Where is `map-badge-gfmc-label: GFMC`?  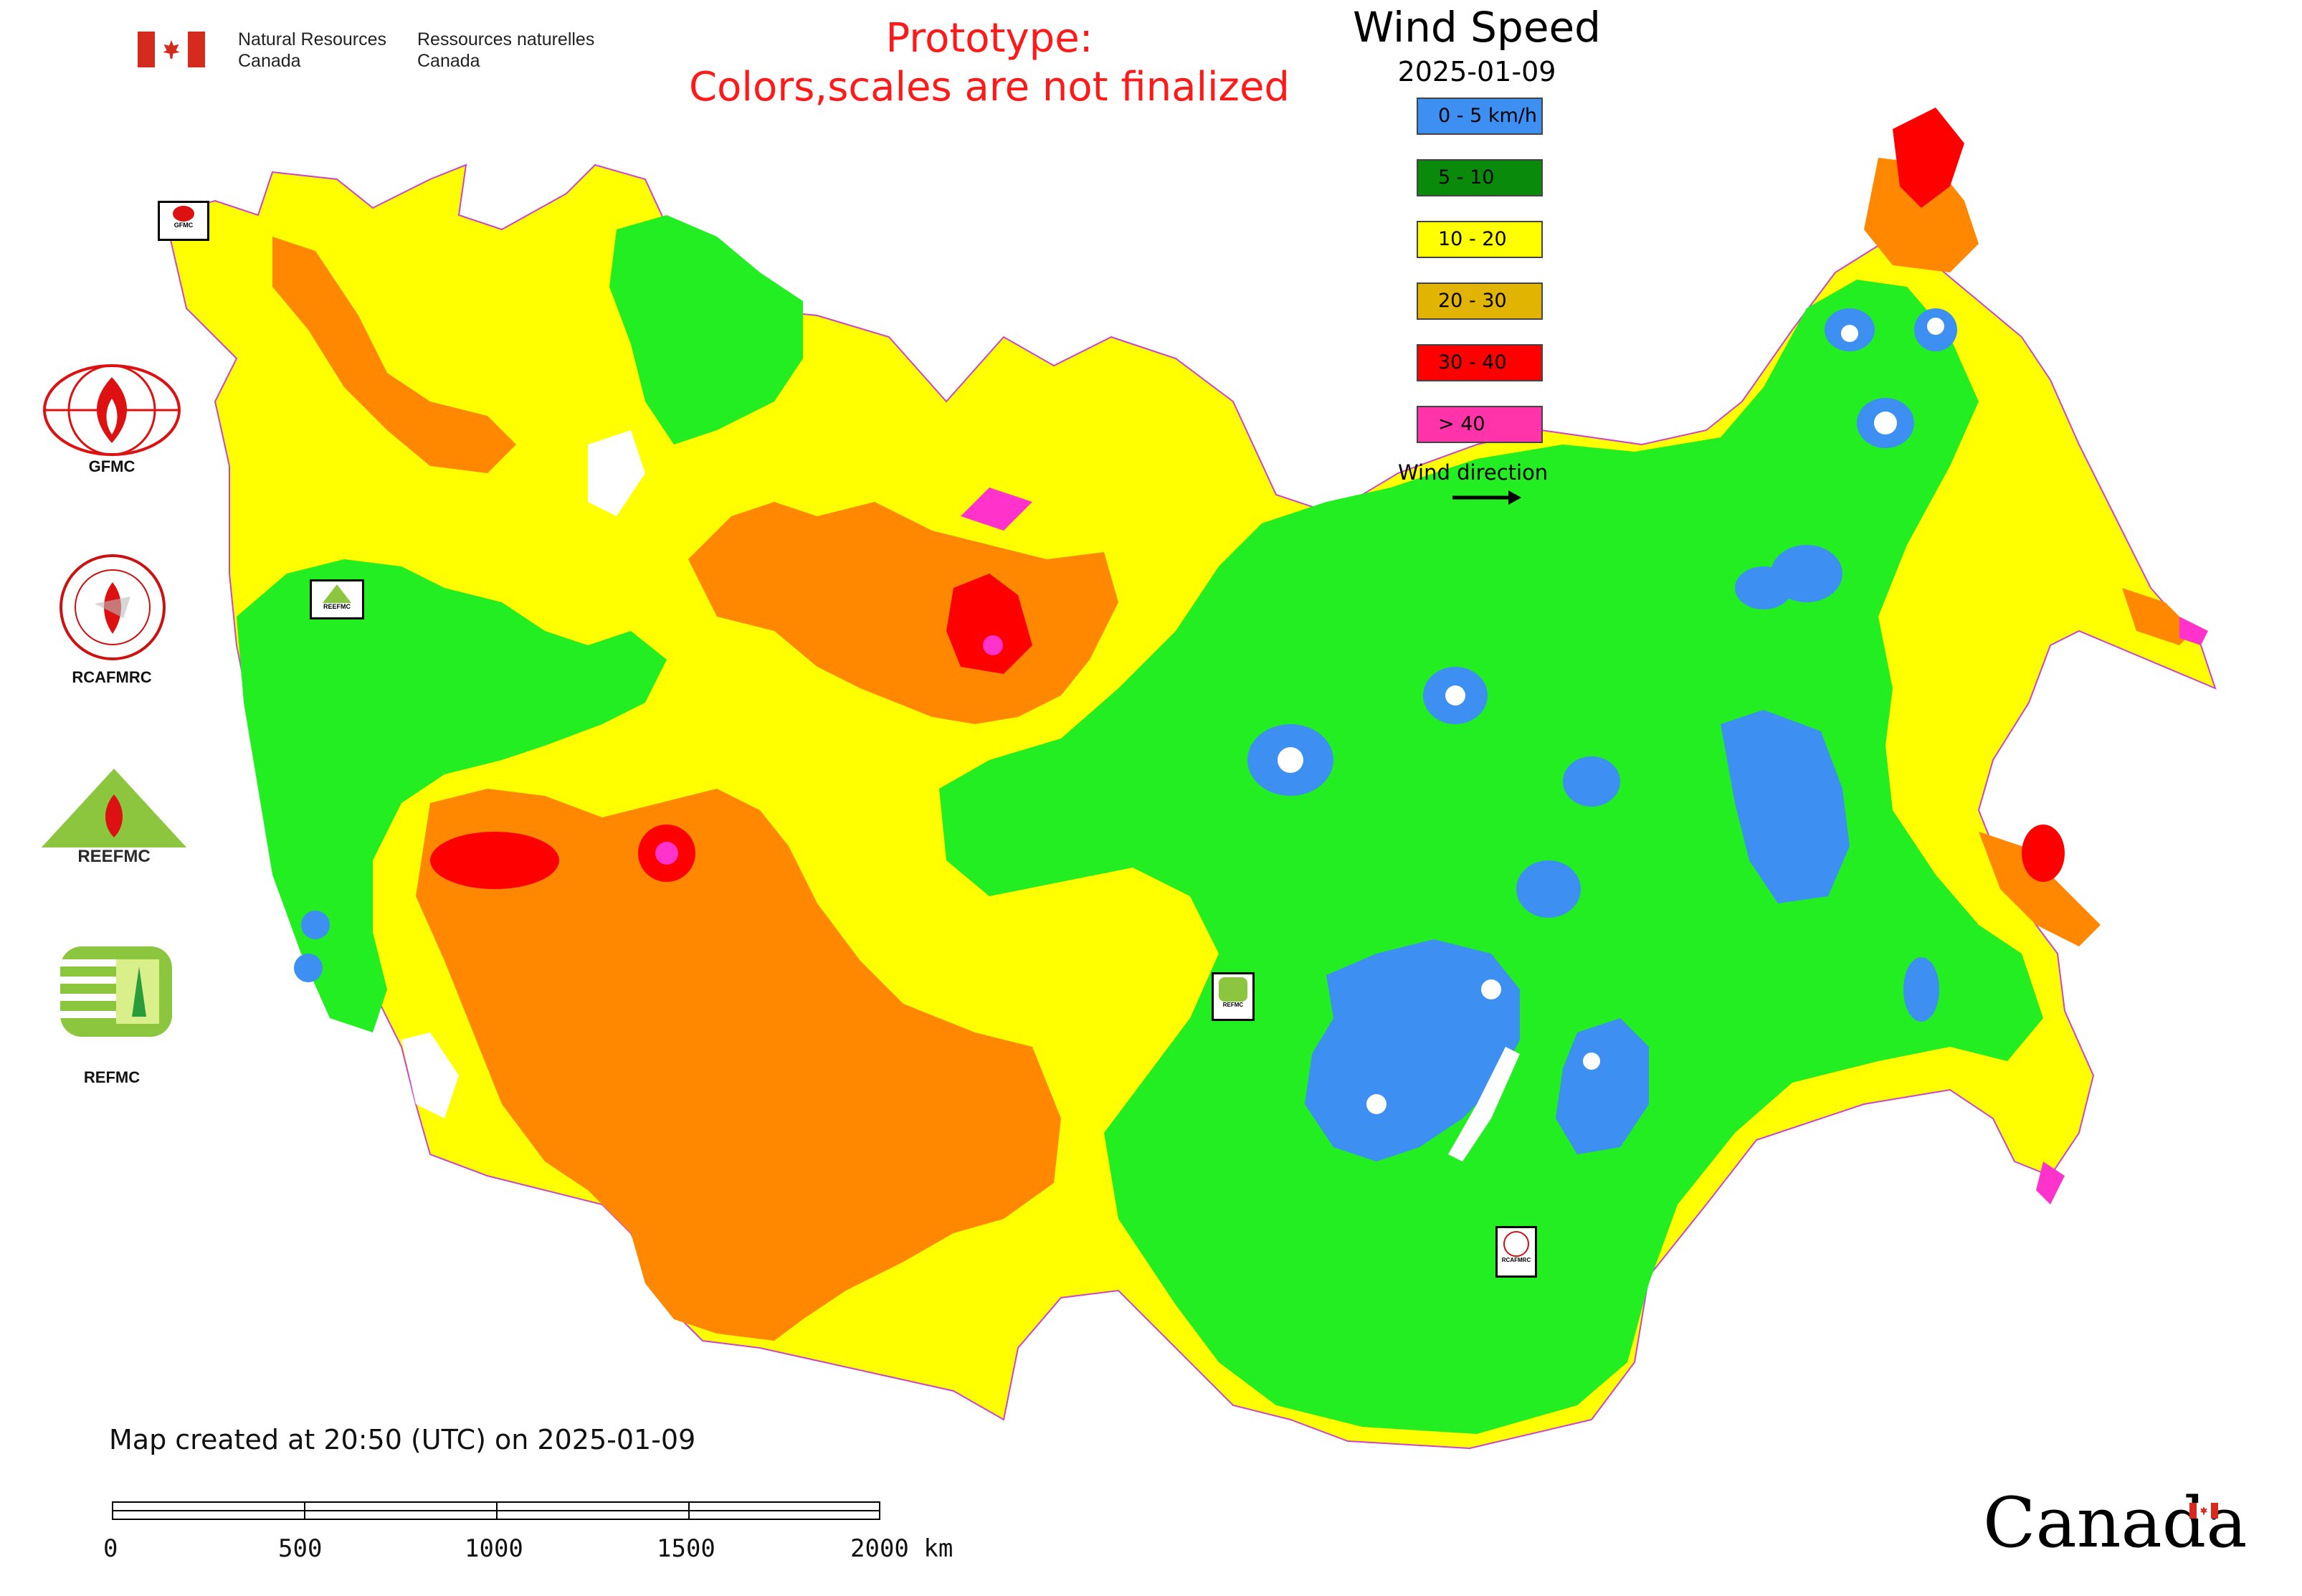 map-badge-gfmc-label: GFMC is located at coordinates (184, 225).